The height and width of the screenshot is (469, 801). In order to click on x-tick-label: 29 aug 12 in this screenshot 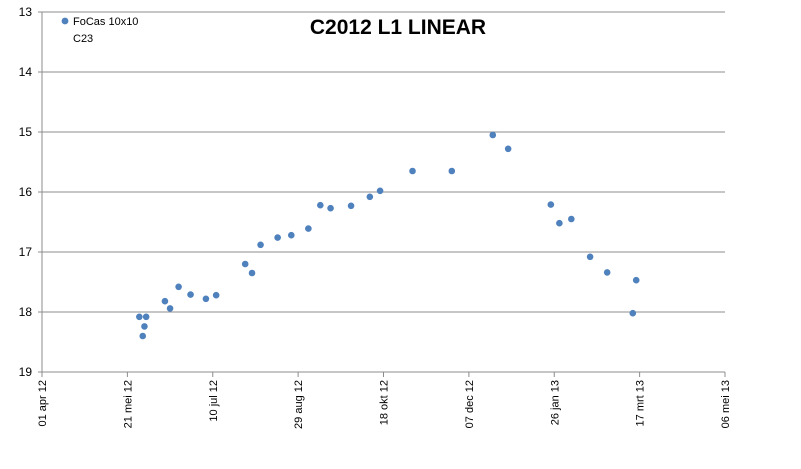, I will do `click(299, 404)`.